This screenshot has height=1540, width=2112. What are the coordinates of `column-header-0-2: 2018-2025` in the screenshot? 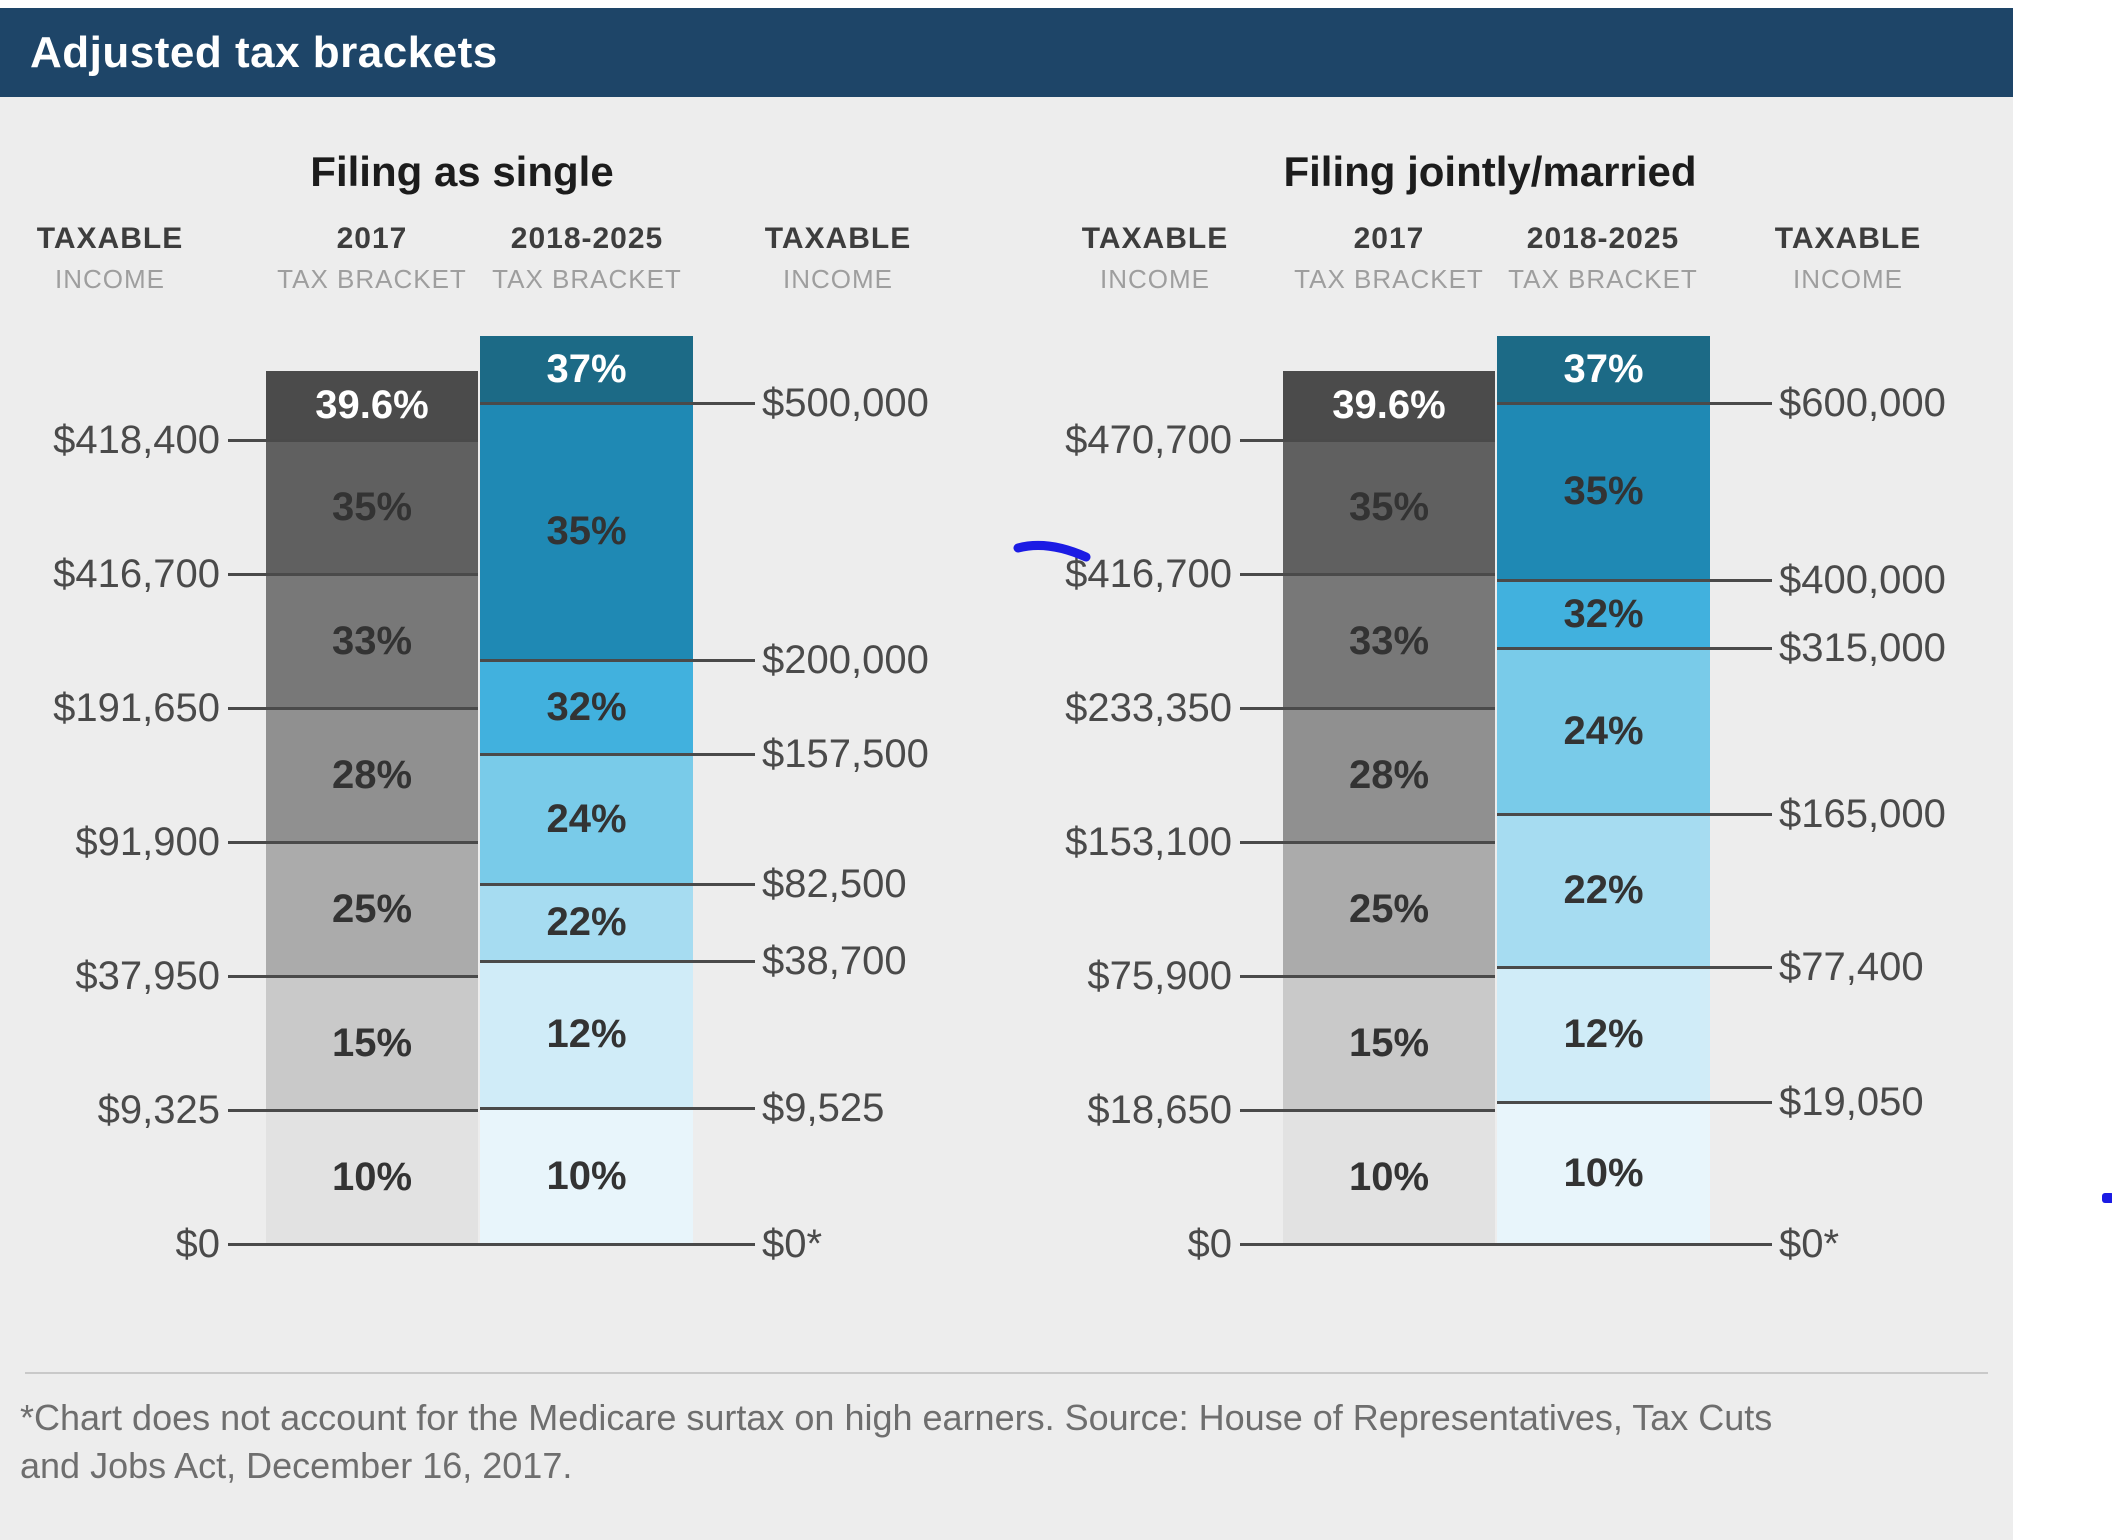 It's located at (587, 238).